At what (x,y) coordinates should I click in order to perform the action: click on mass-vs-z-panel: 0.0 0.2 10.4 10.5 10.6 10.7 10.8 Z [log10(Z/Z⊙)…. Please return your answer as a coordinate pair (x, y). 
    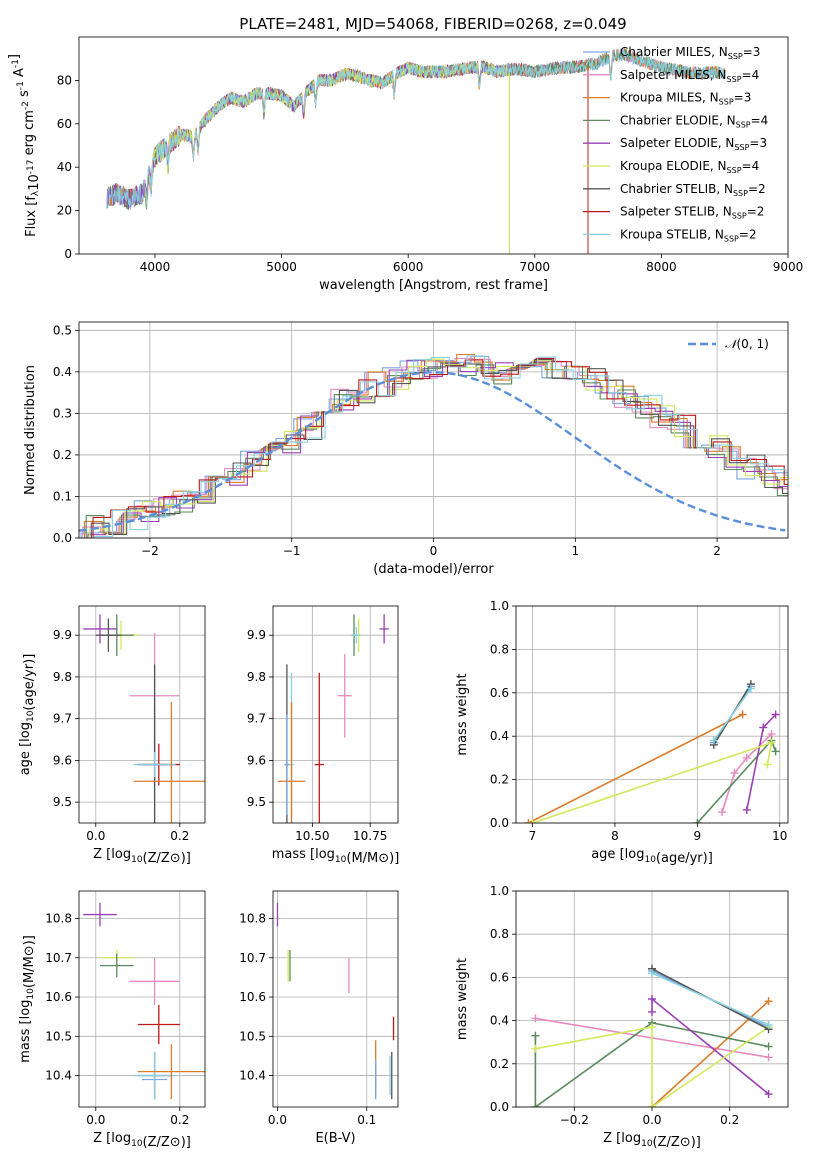
    Looking at the image, I should click on (112, 1020).